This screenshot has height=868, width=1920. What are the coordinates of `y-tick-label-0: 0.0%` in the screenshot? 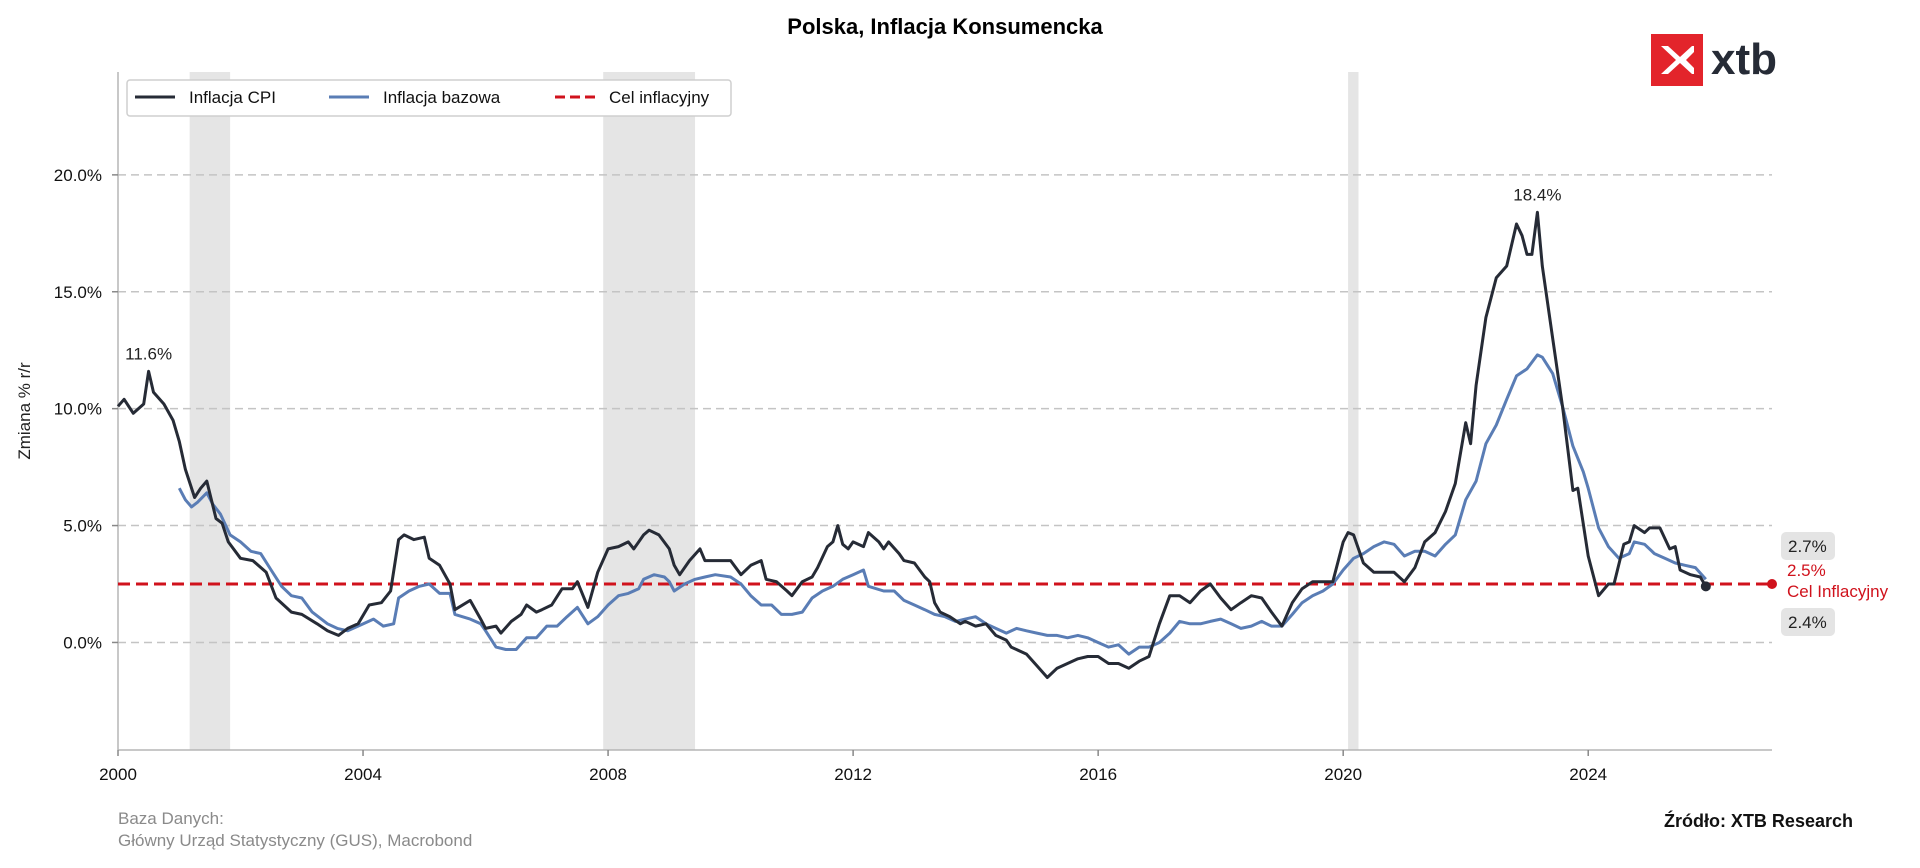 It's located at (82, 642).